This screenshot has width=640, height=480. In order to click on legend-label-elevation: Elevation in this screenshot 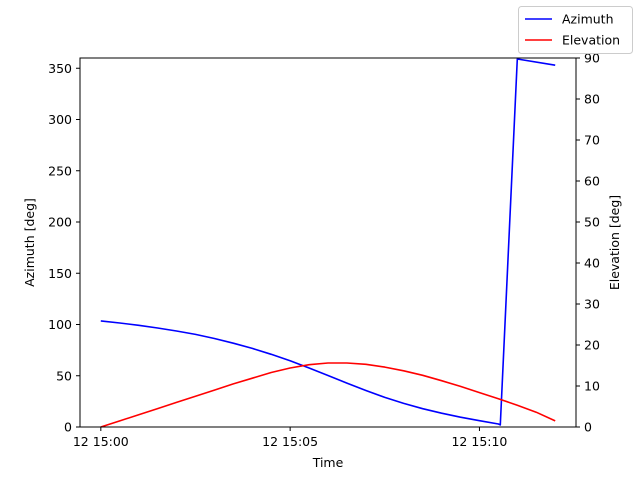, I will do `click(591, 40)`.